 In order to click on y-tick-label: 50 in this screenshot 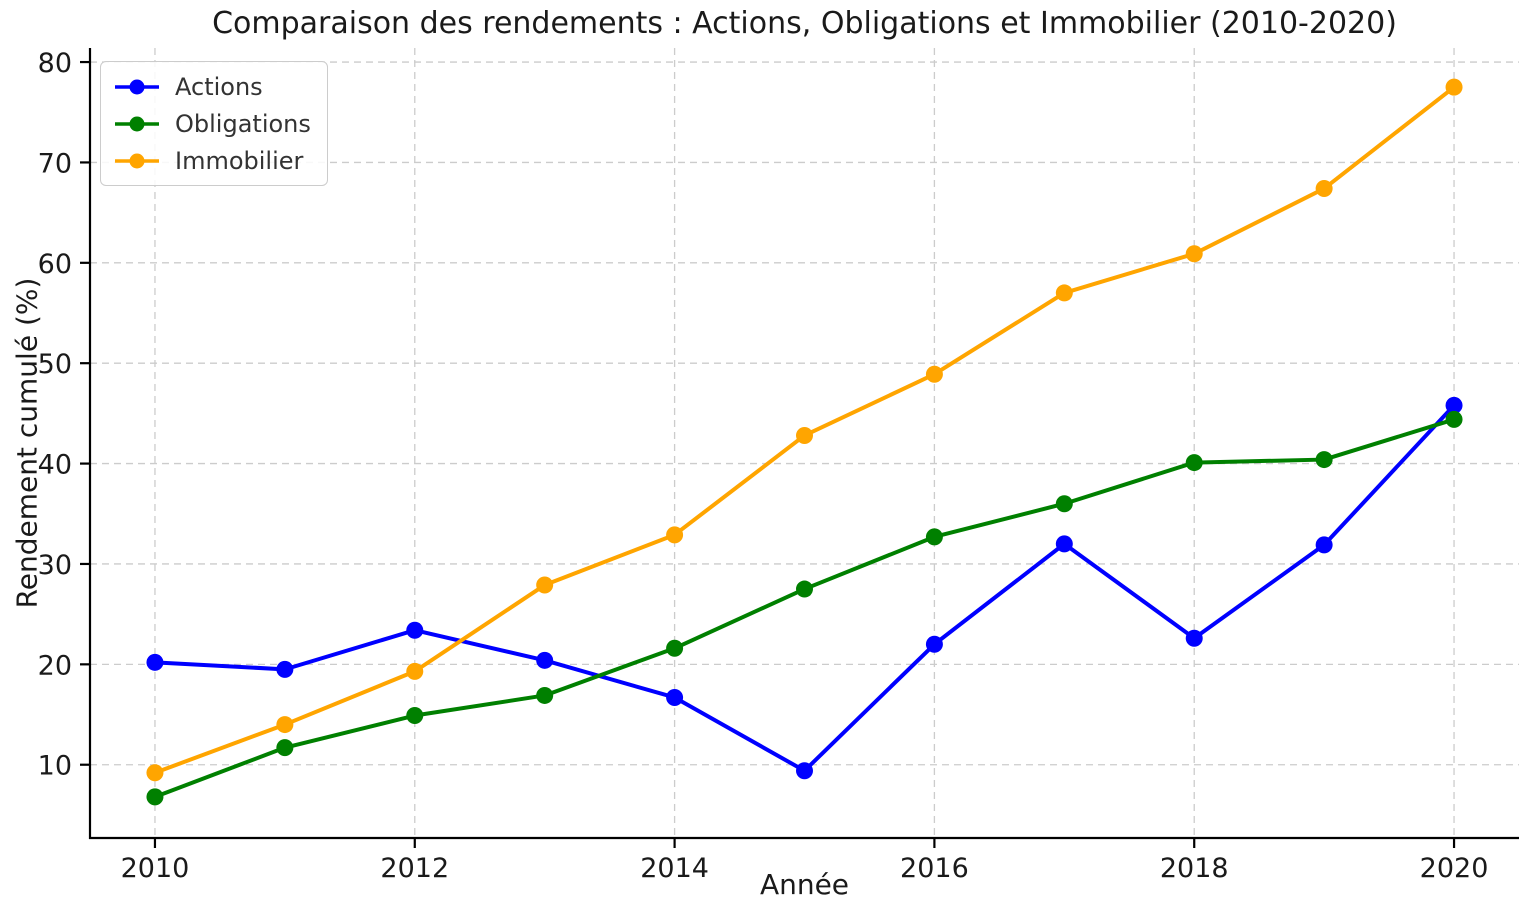, I will do `click(55, 364)`.